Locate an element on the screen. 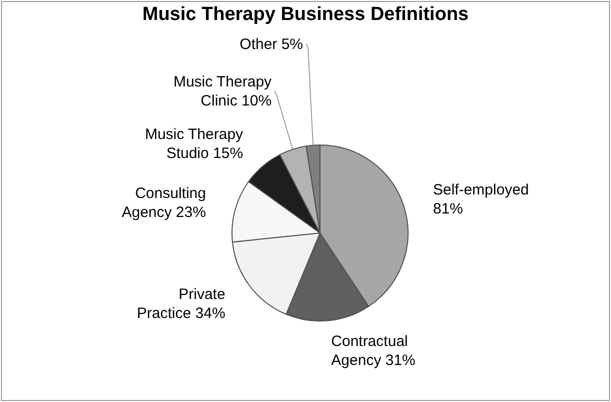 The width and height of the screenshot is (611, 402). chart-title: Music Therapy Business Definitions is located at coordinates (305, 15).